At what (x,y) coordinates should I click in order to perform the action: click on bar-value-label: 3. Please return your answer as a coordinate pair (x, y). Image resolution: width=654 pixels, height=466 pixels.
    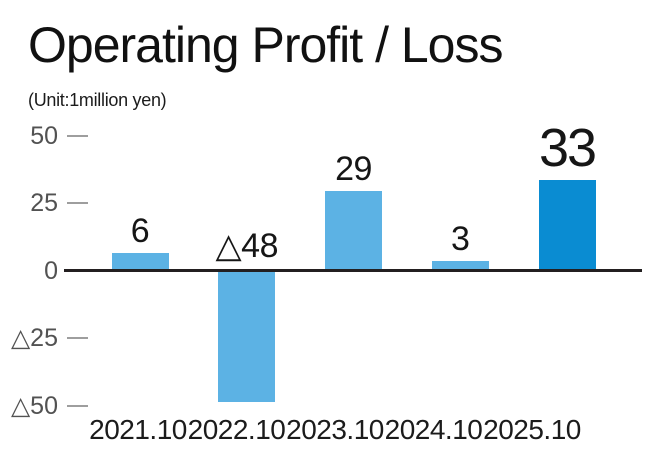
    Looking at the image, I should click on (460, 238).